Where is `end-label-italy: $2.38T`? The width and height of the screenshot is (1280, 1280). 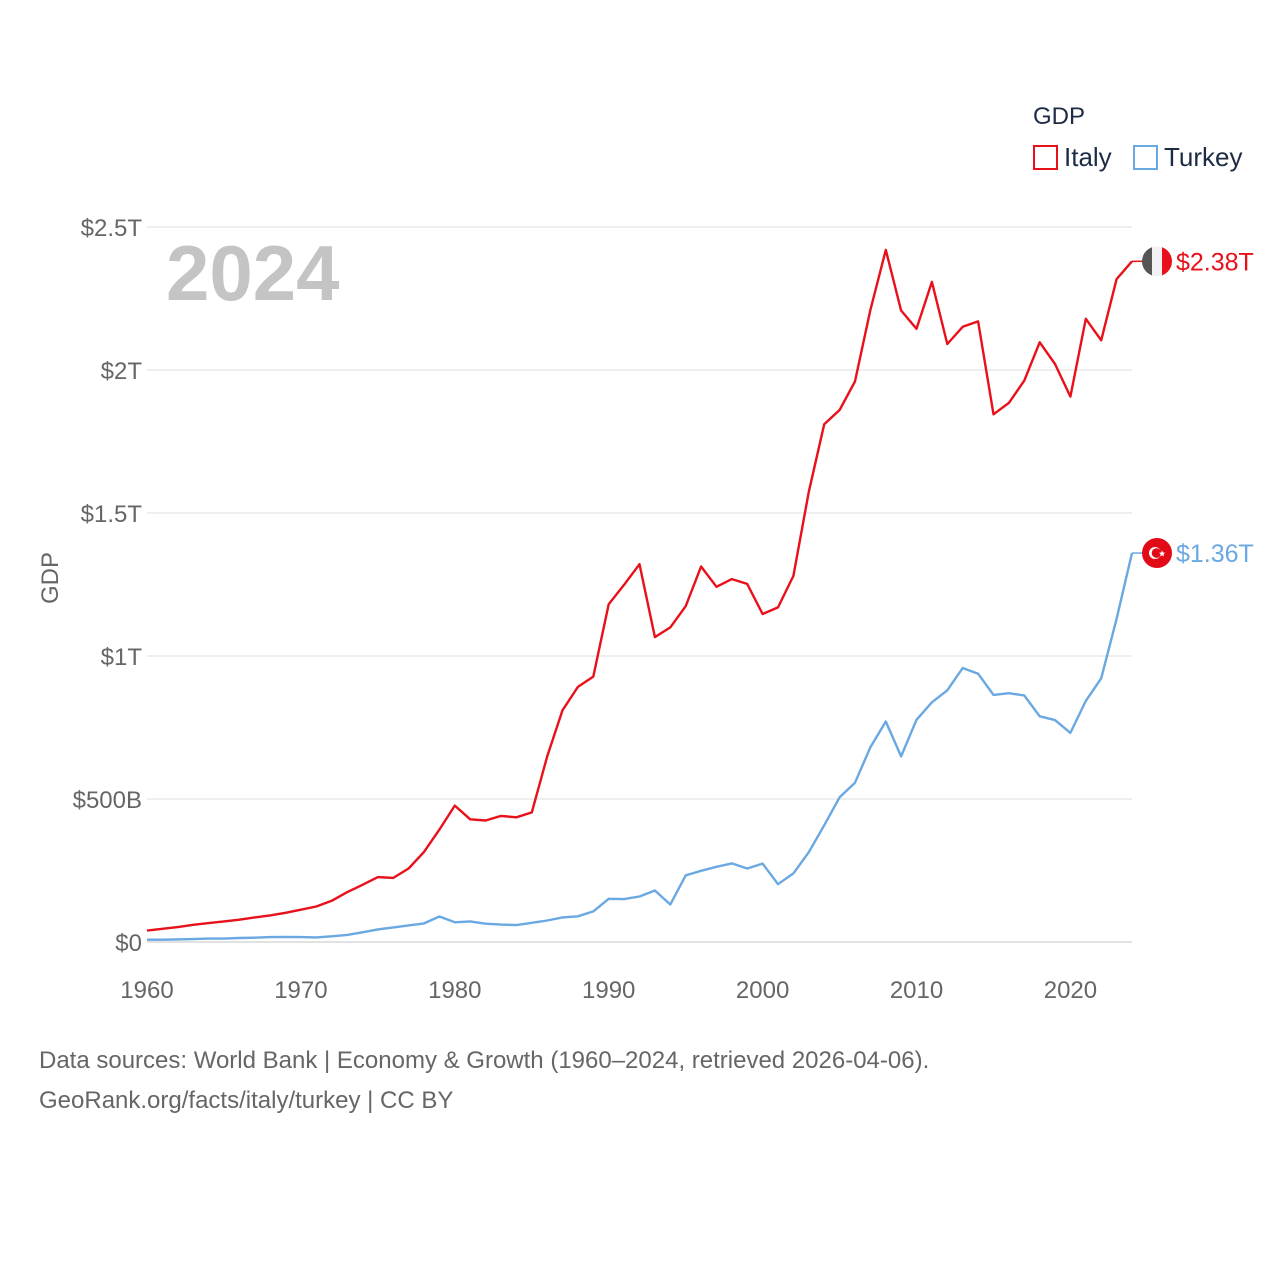
end-label-italy: $2.38T is located at coordinates (1215, 262).